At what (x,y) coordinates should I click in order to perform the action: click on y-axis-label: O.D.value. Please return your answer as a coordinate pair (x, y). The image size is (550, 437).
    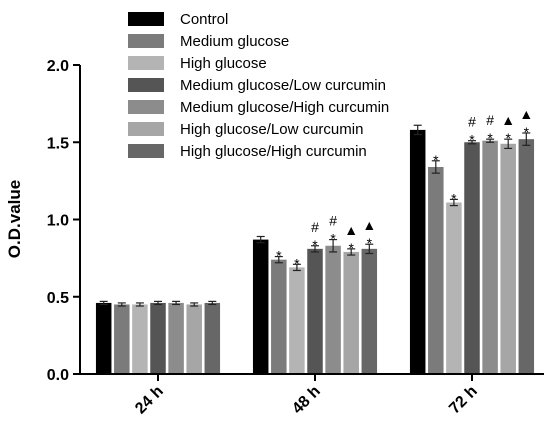
    Looking at the image, I should click on (14, 219).